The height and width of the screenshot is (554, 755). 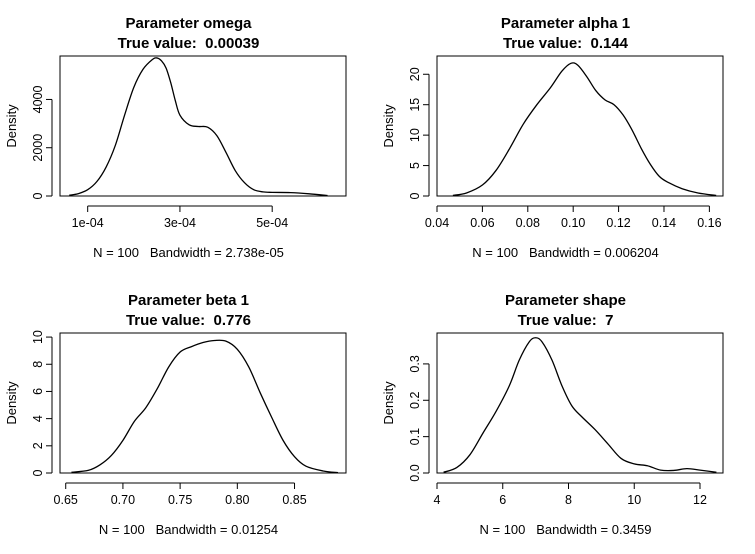 I want to click on panel-subtitle: True value: 0.144, so click(x=565, y=43).